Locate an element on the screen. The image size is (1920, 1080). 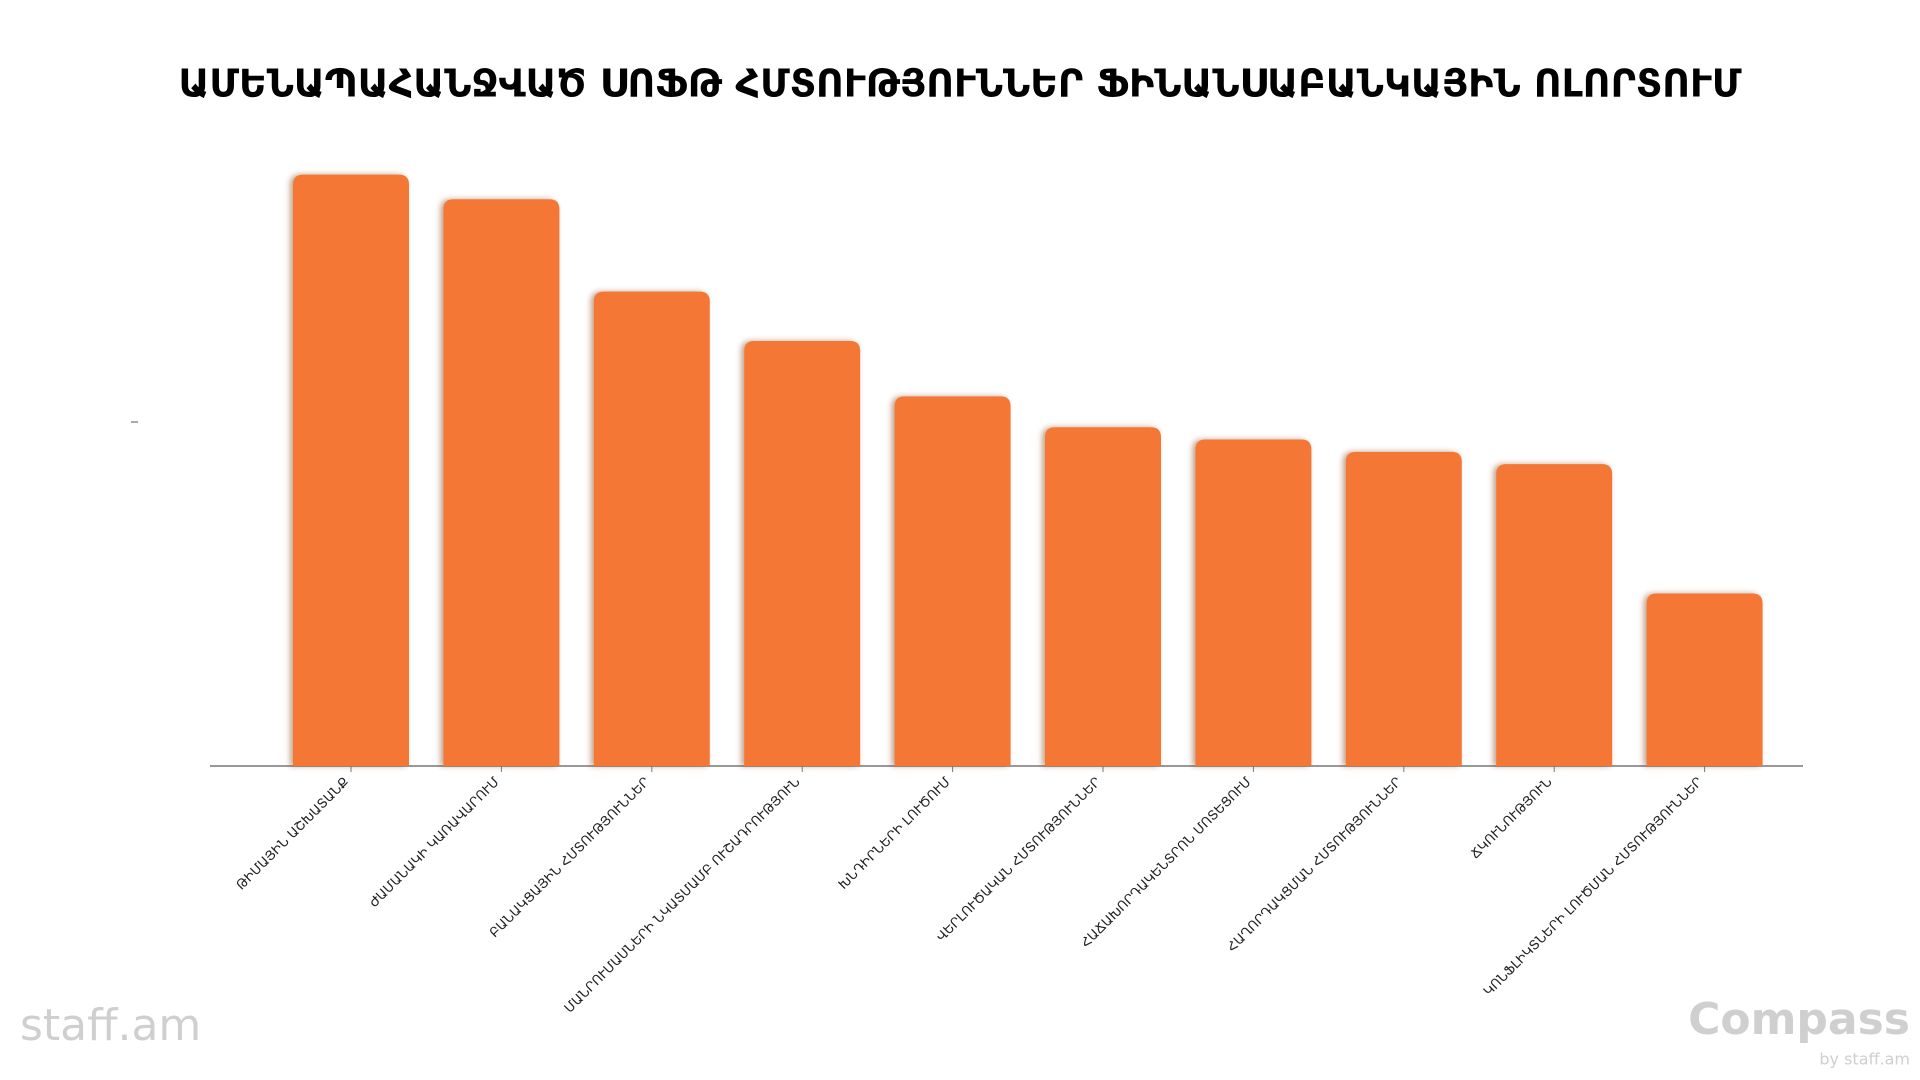
x-tick-label: ՀԱՃԱԽՈՐԴԱԿԵՆՏՐՈՆ ՄՈՏԵՑՈՒՄ is located at coordinates (1166, 863).